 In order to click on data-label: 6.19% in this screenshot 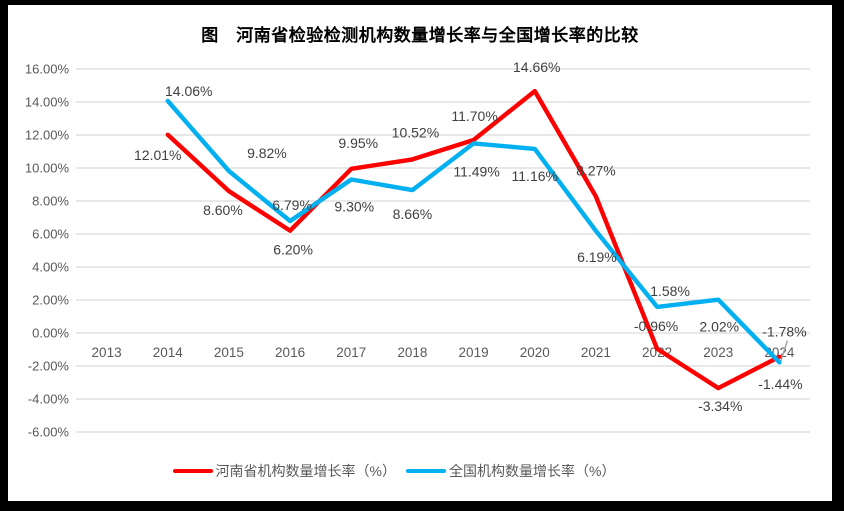, I will do `click(597, 257)`.